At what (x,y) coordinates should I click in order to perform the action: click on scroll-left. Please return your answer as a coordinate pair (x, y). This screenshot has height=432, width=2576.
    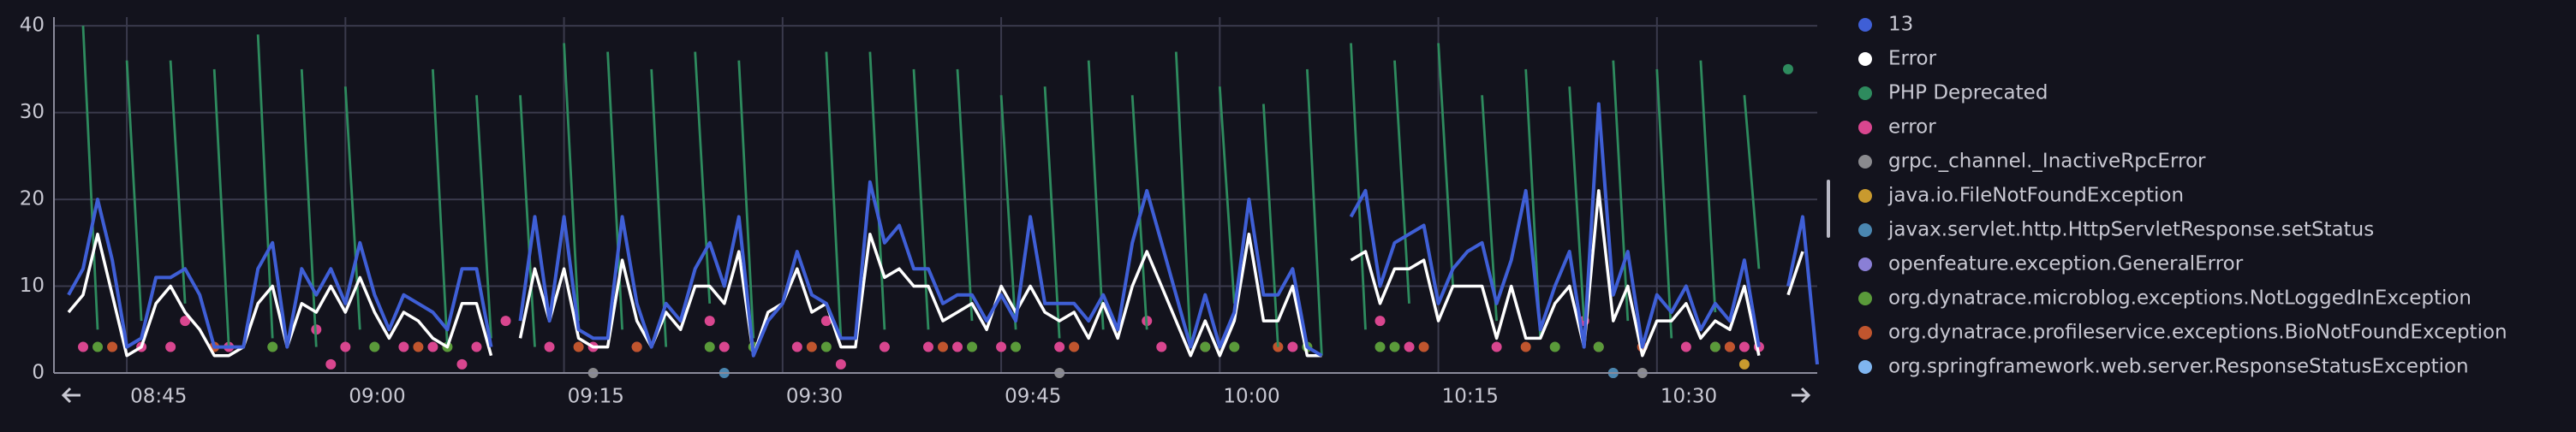
    Looking at the image, I should click on (70, 395).